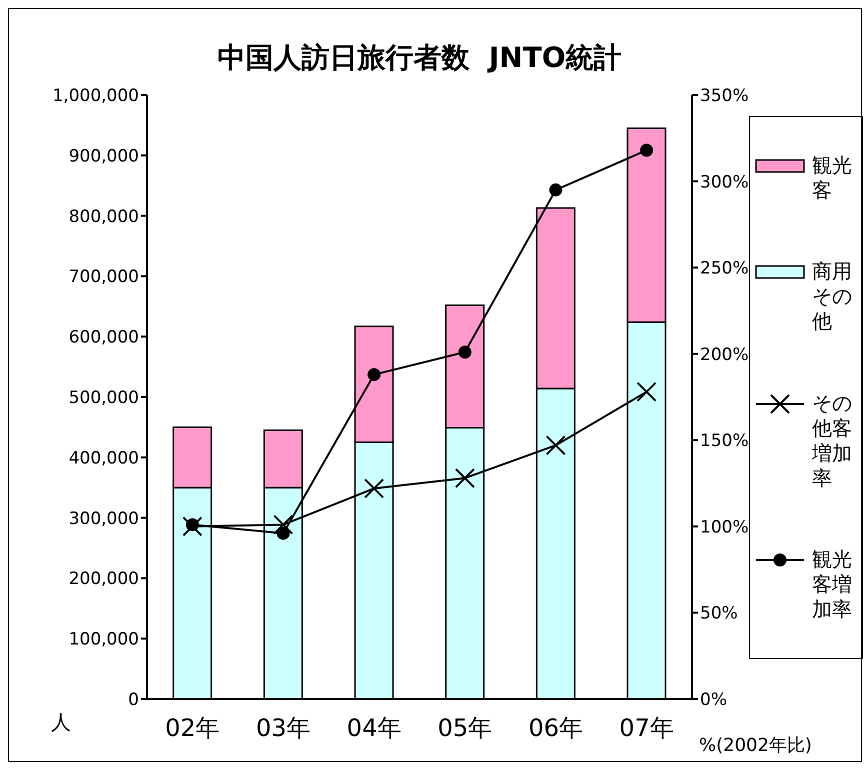 The height and width of the screenshot is (769, 868). I want to click on y2-axis-title: %(2002年比), so click(755, 745).